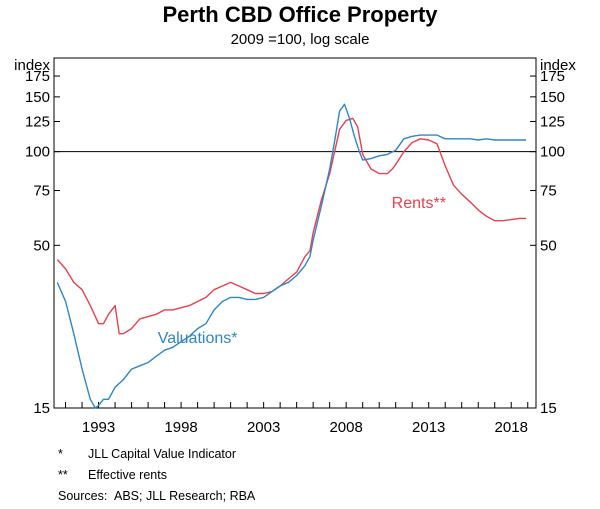  Describe the element at coordinates (263, 427) in the screenshot. I see `x-tick-label-2: 2003` at that location.